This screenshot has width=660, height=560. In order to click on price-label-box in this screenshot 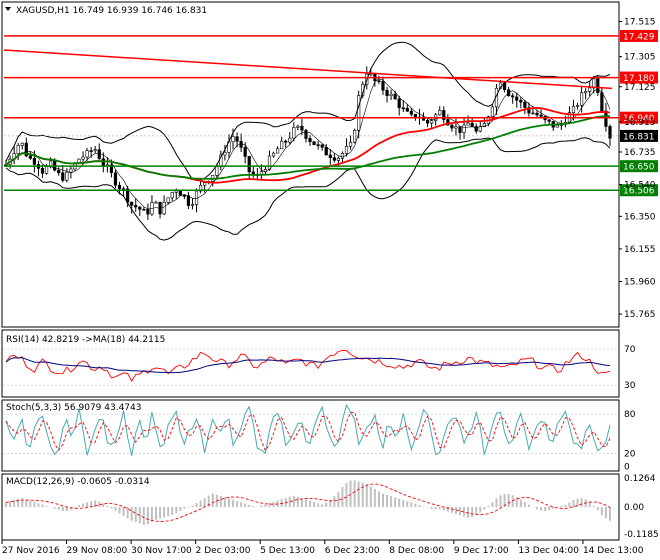, I will do `click(639, 135)`.